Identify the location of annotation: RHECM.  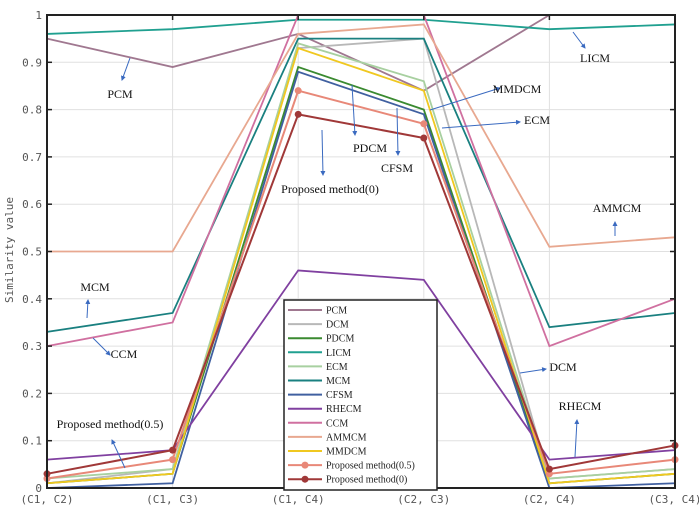
(580, 428).